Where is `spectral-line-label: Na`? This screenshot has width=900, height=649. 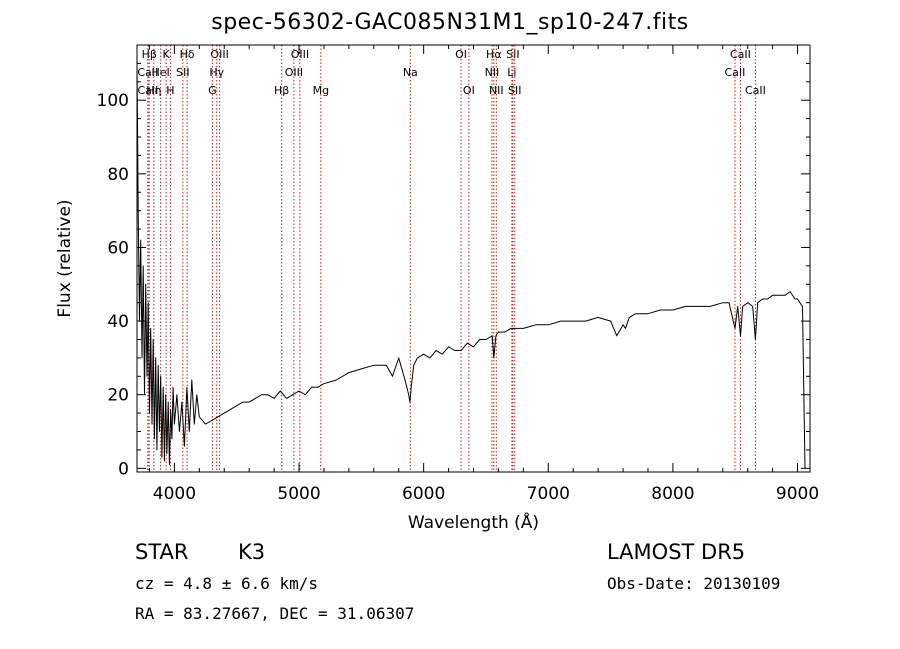 spectral-line-label: Na is located at coordinates (410, 72).